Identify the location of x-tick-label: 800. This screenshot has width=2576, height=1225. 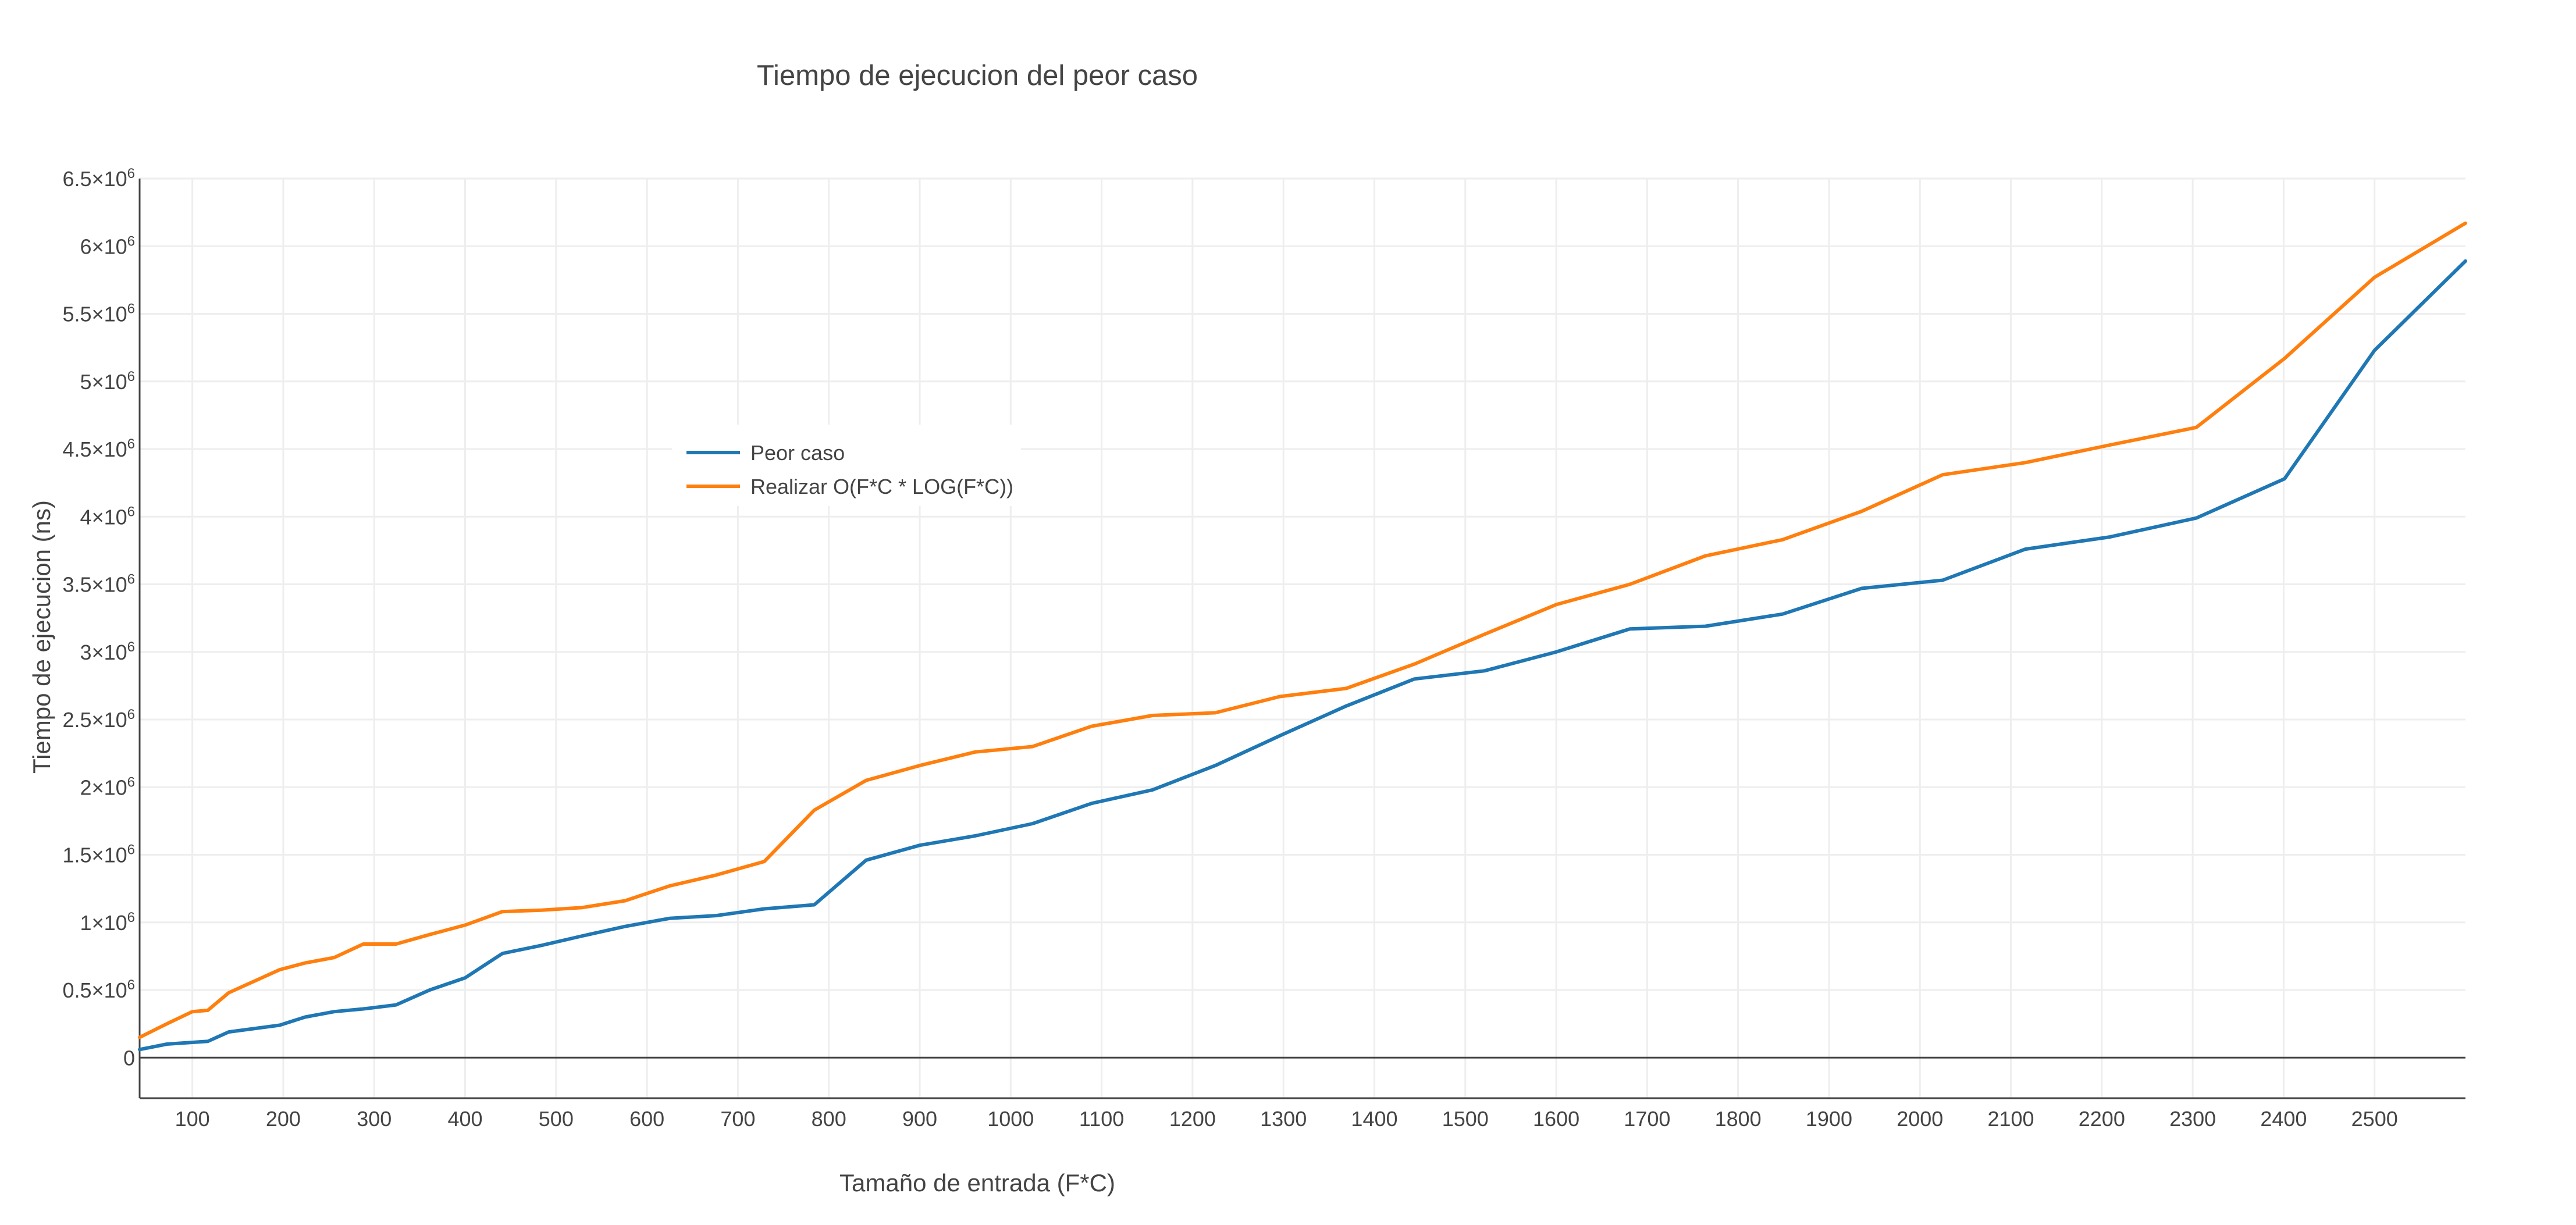
(829, 1119).